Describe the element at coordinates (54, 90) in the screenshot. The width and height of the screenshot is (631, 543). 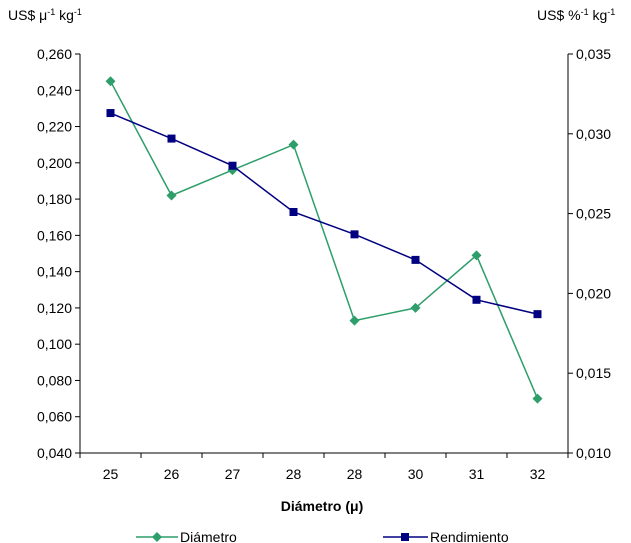
I see `left-tick-label: 0,240` at that location.